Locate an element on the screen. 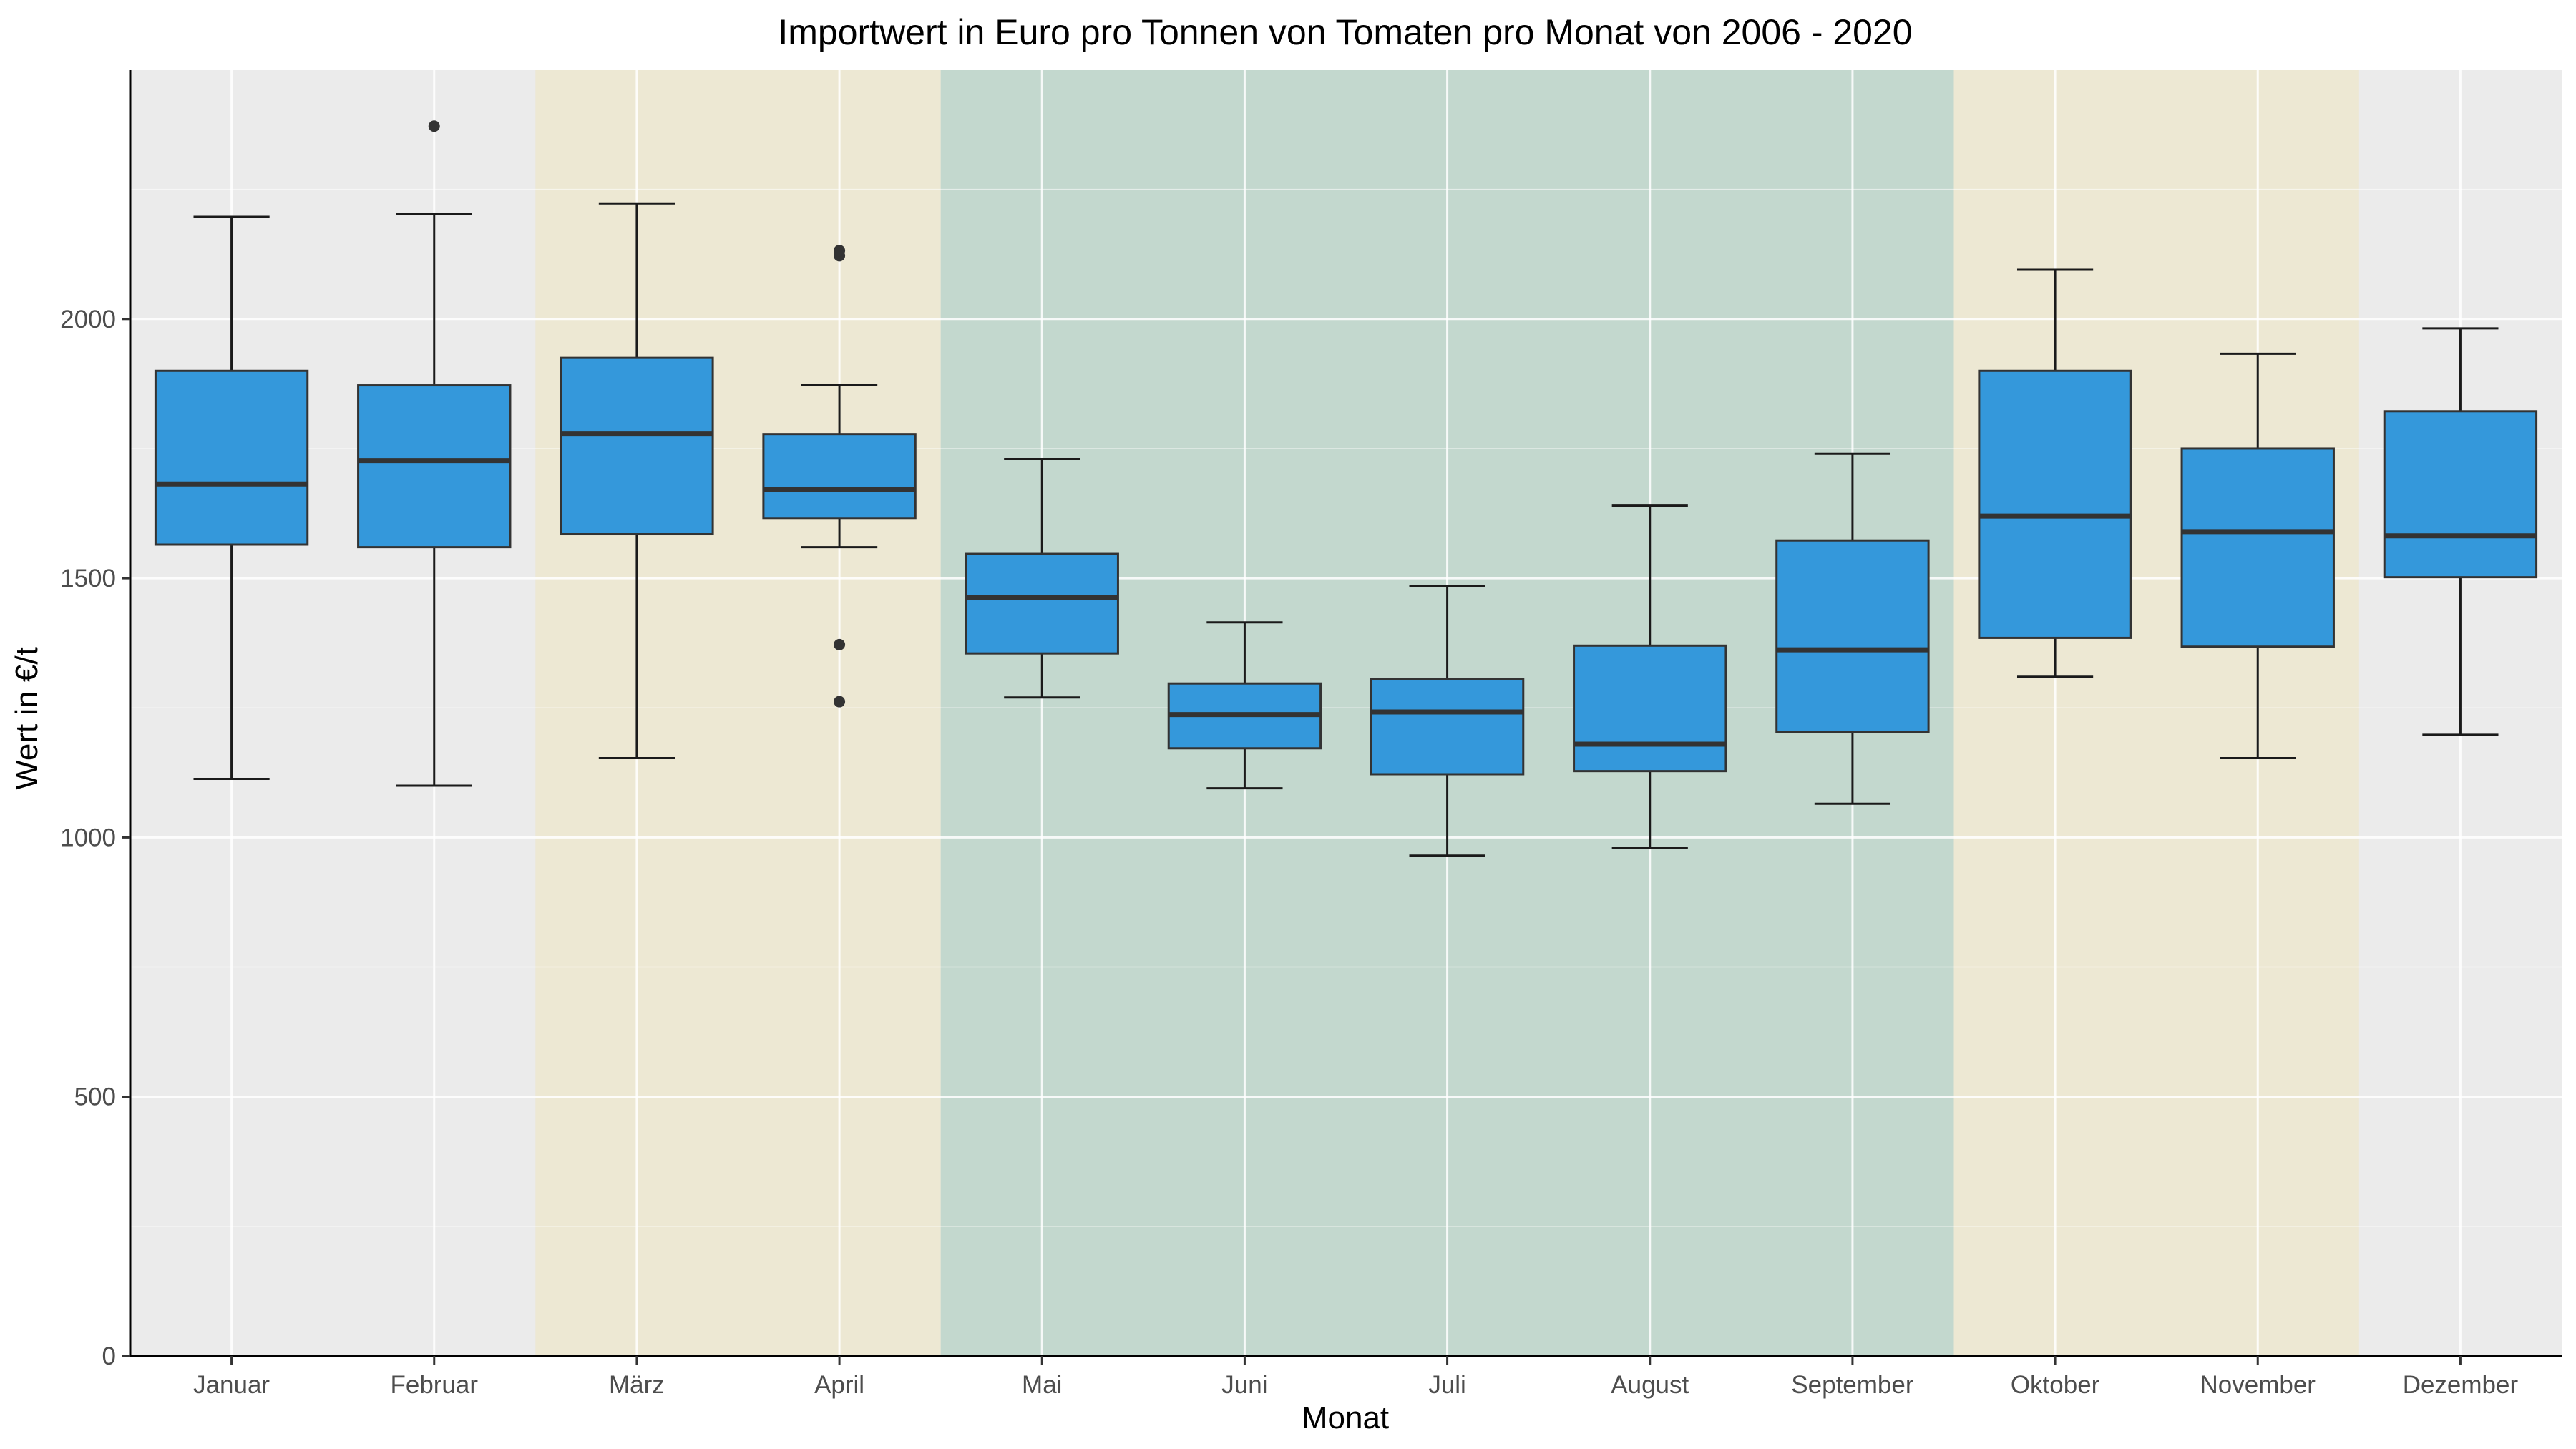 The height and width of the screenshot is (1449, 2576). y-tick-label: 2000 is located at coordinates (88, 319).